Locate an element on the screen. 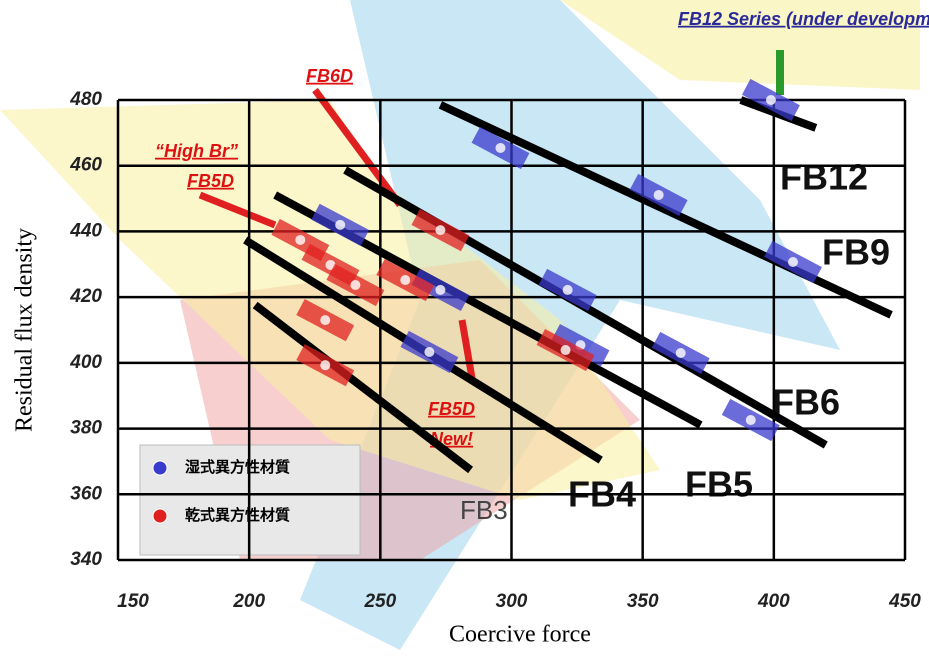 This screenshot has height=657, width=929. y-tick-label: 440 is located at coordinates (85, 230).